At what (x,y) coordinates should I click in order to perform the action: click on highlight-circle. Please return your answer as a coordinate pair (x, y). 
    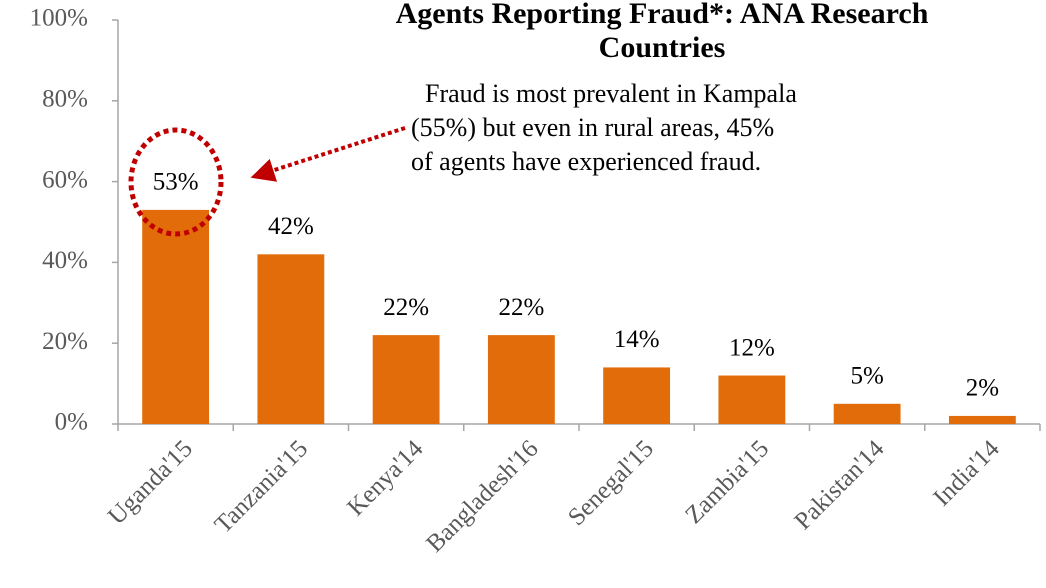
    Looking at the image, I should click on (176, 182).